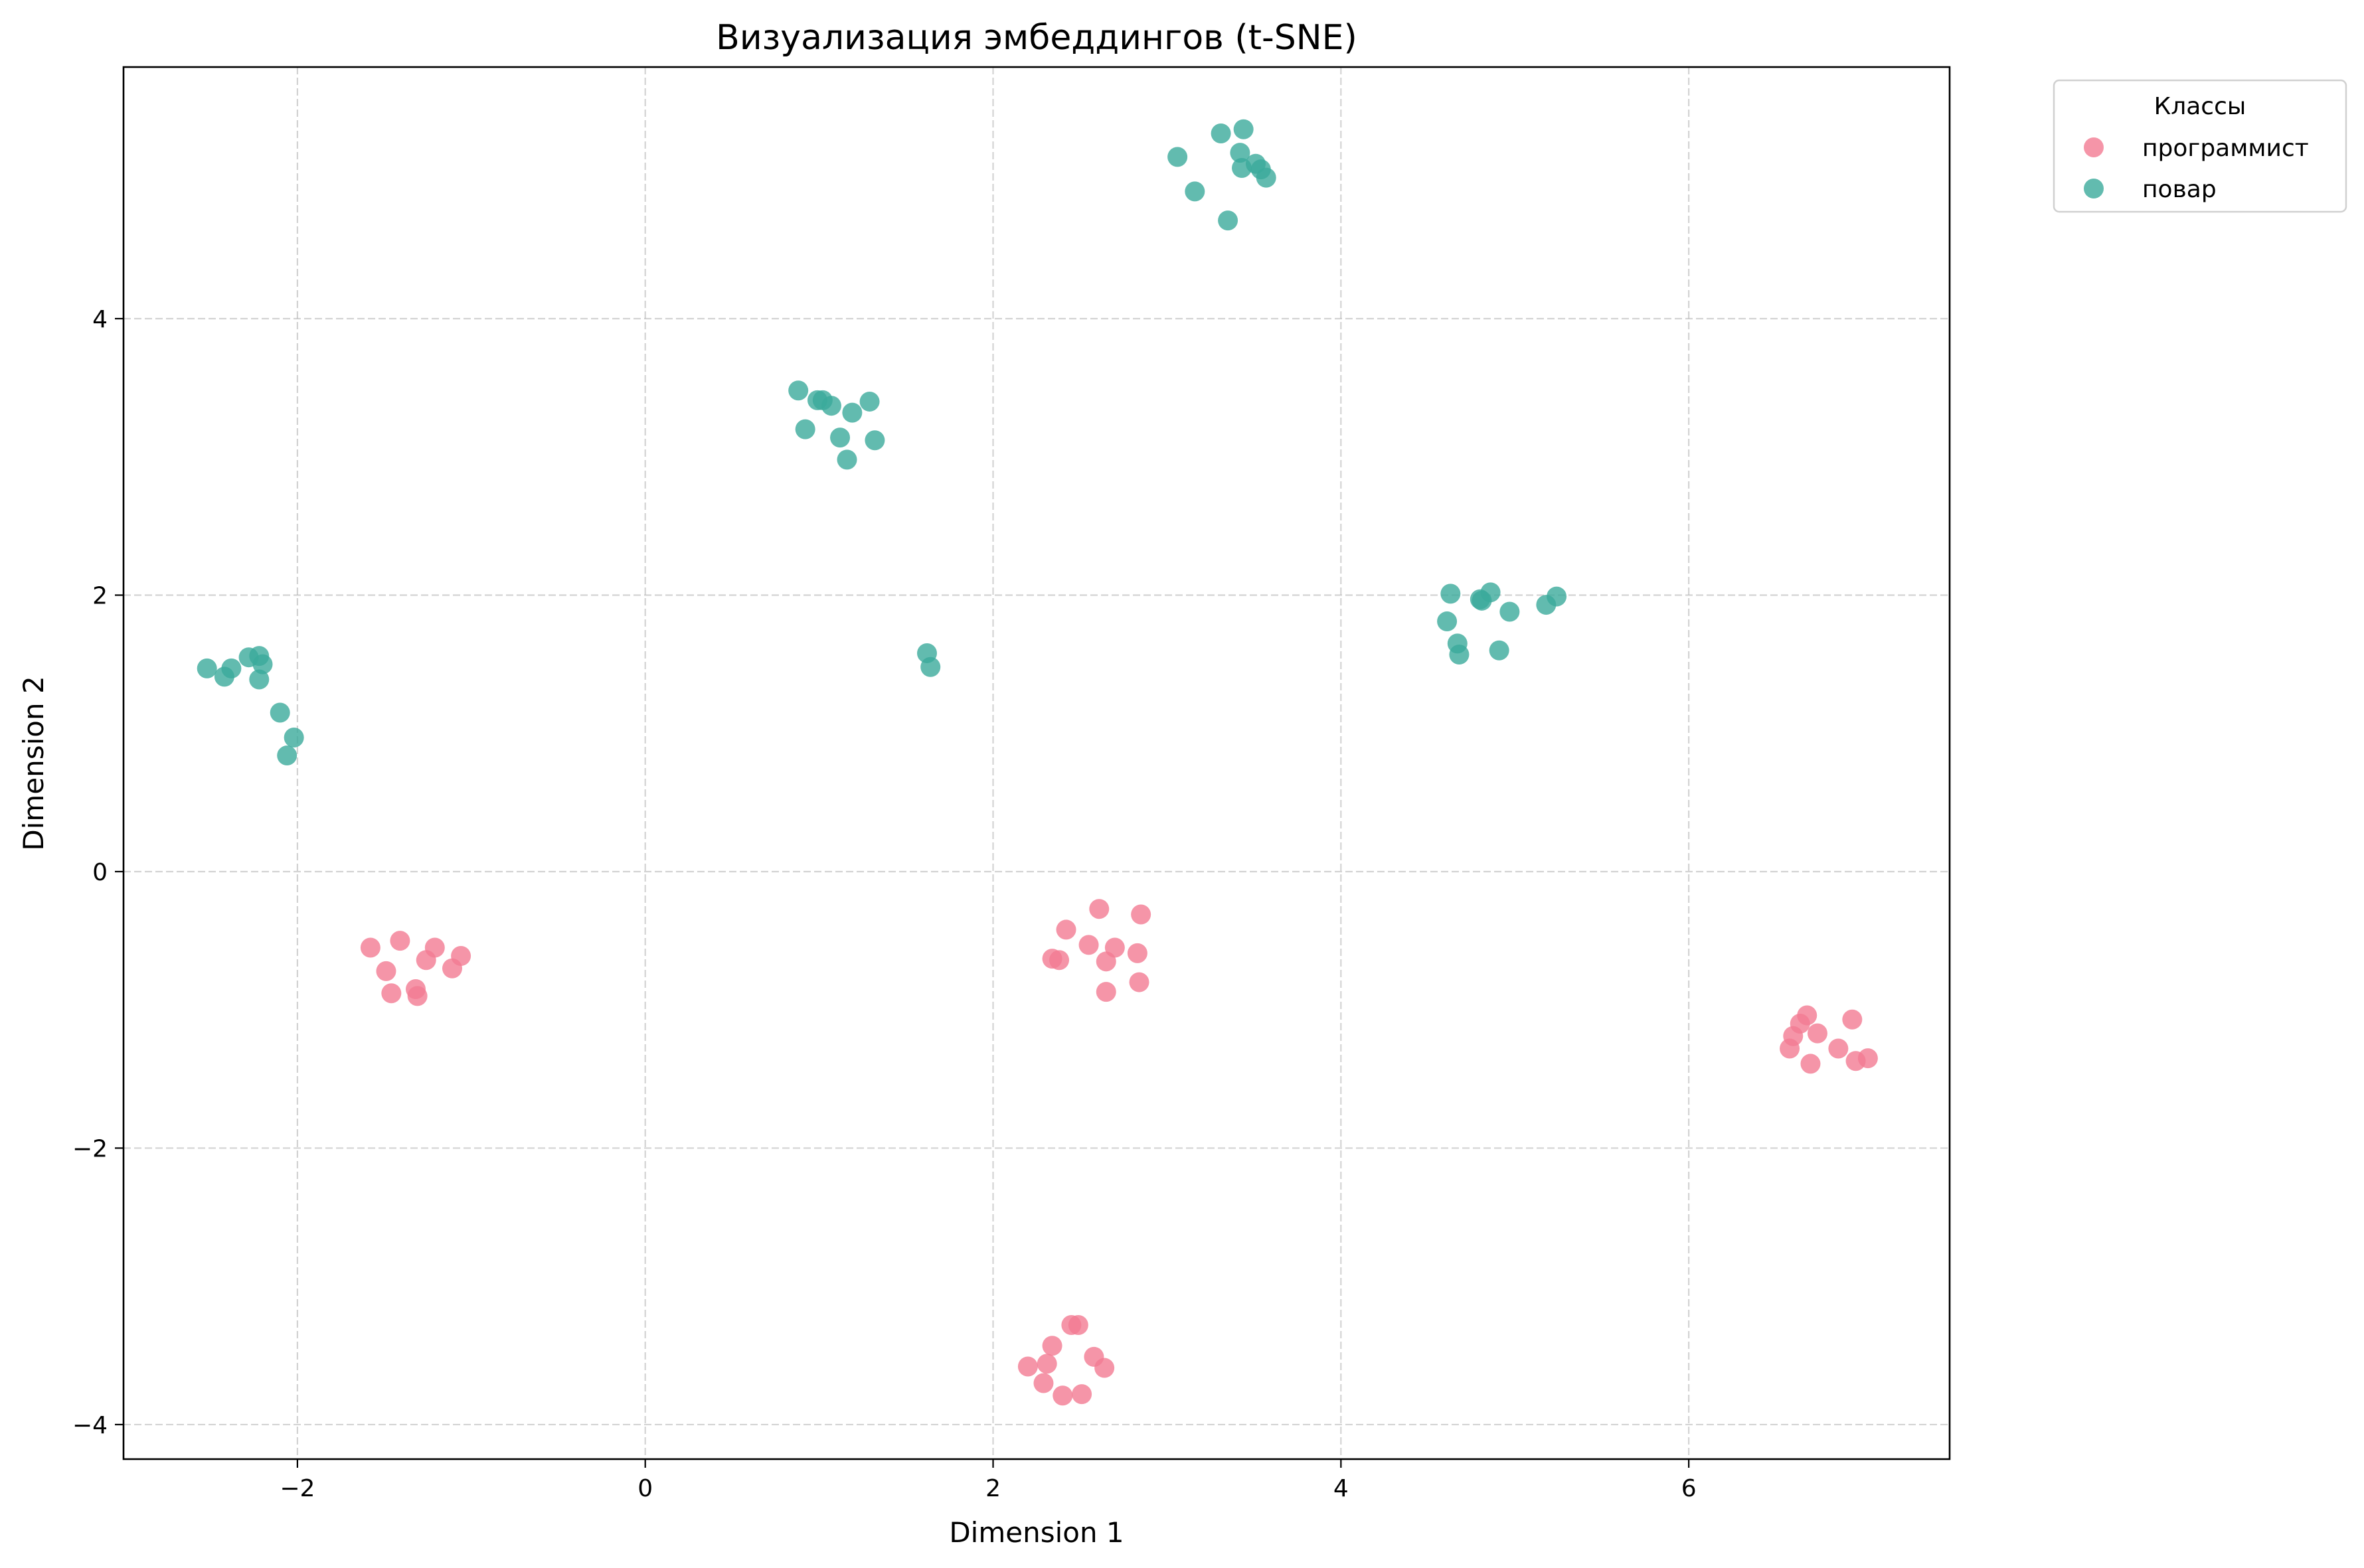 The image size is (2364, 1568). What do you see at coordinates (2225, 149) in the screenshot?
I see `legend-entry-programmer: программист` at bounding box center [2225, 149].